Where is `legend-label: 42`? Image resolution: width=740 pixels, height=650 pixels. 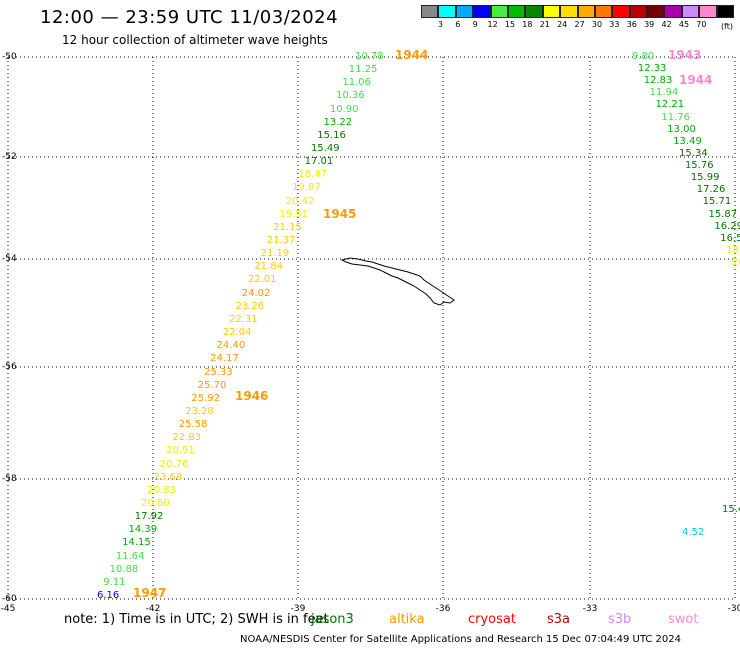
legend-label: 42 is located at coordinates (666, 24).